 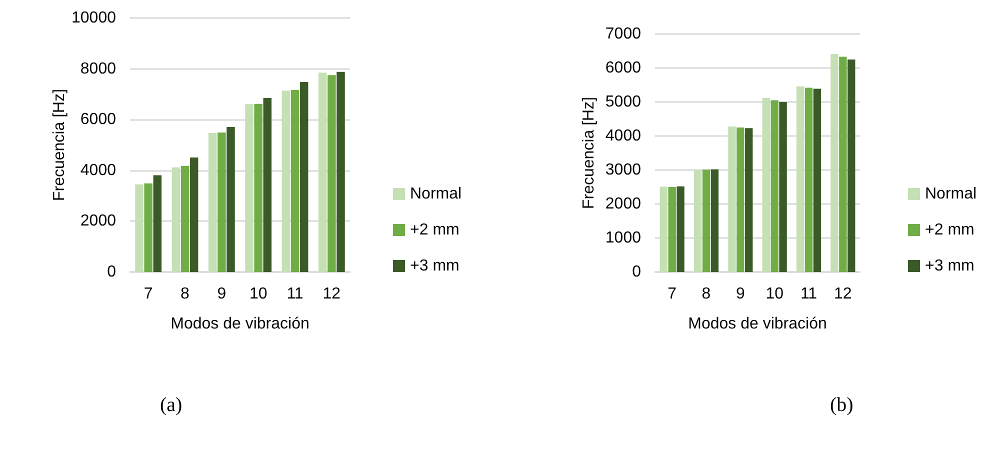 What do you see at coordinates (94, 18) in the screenshot?
I see `y-tick-label: 10000` at bounding box center [94, 18].